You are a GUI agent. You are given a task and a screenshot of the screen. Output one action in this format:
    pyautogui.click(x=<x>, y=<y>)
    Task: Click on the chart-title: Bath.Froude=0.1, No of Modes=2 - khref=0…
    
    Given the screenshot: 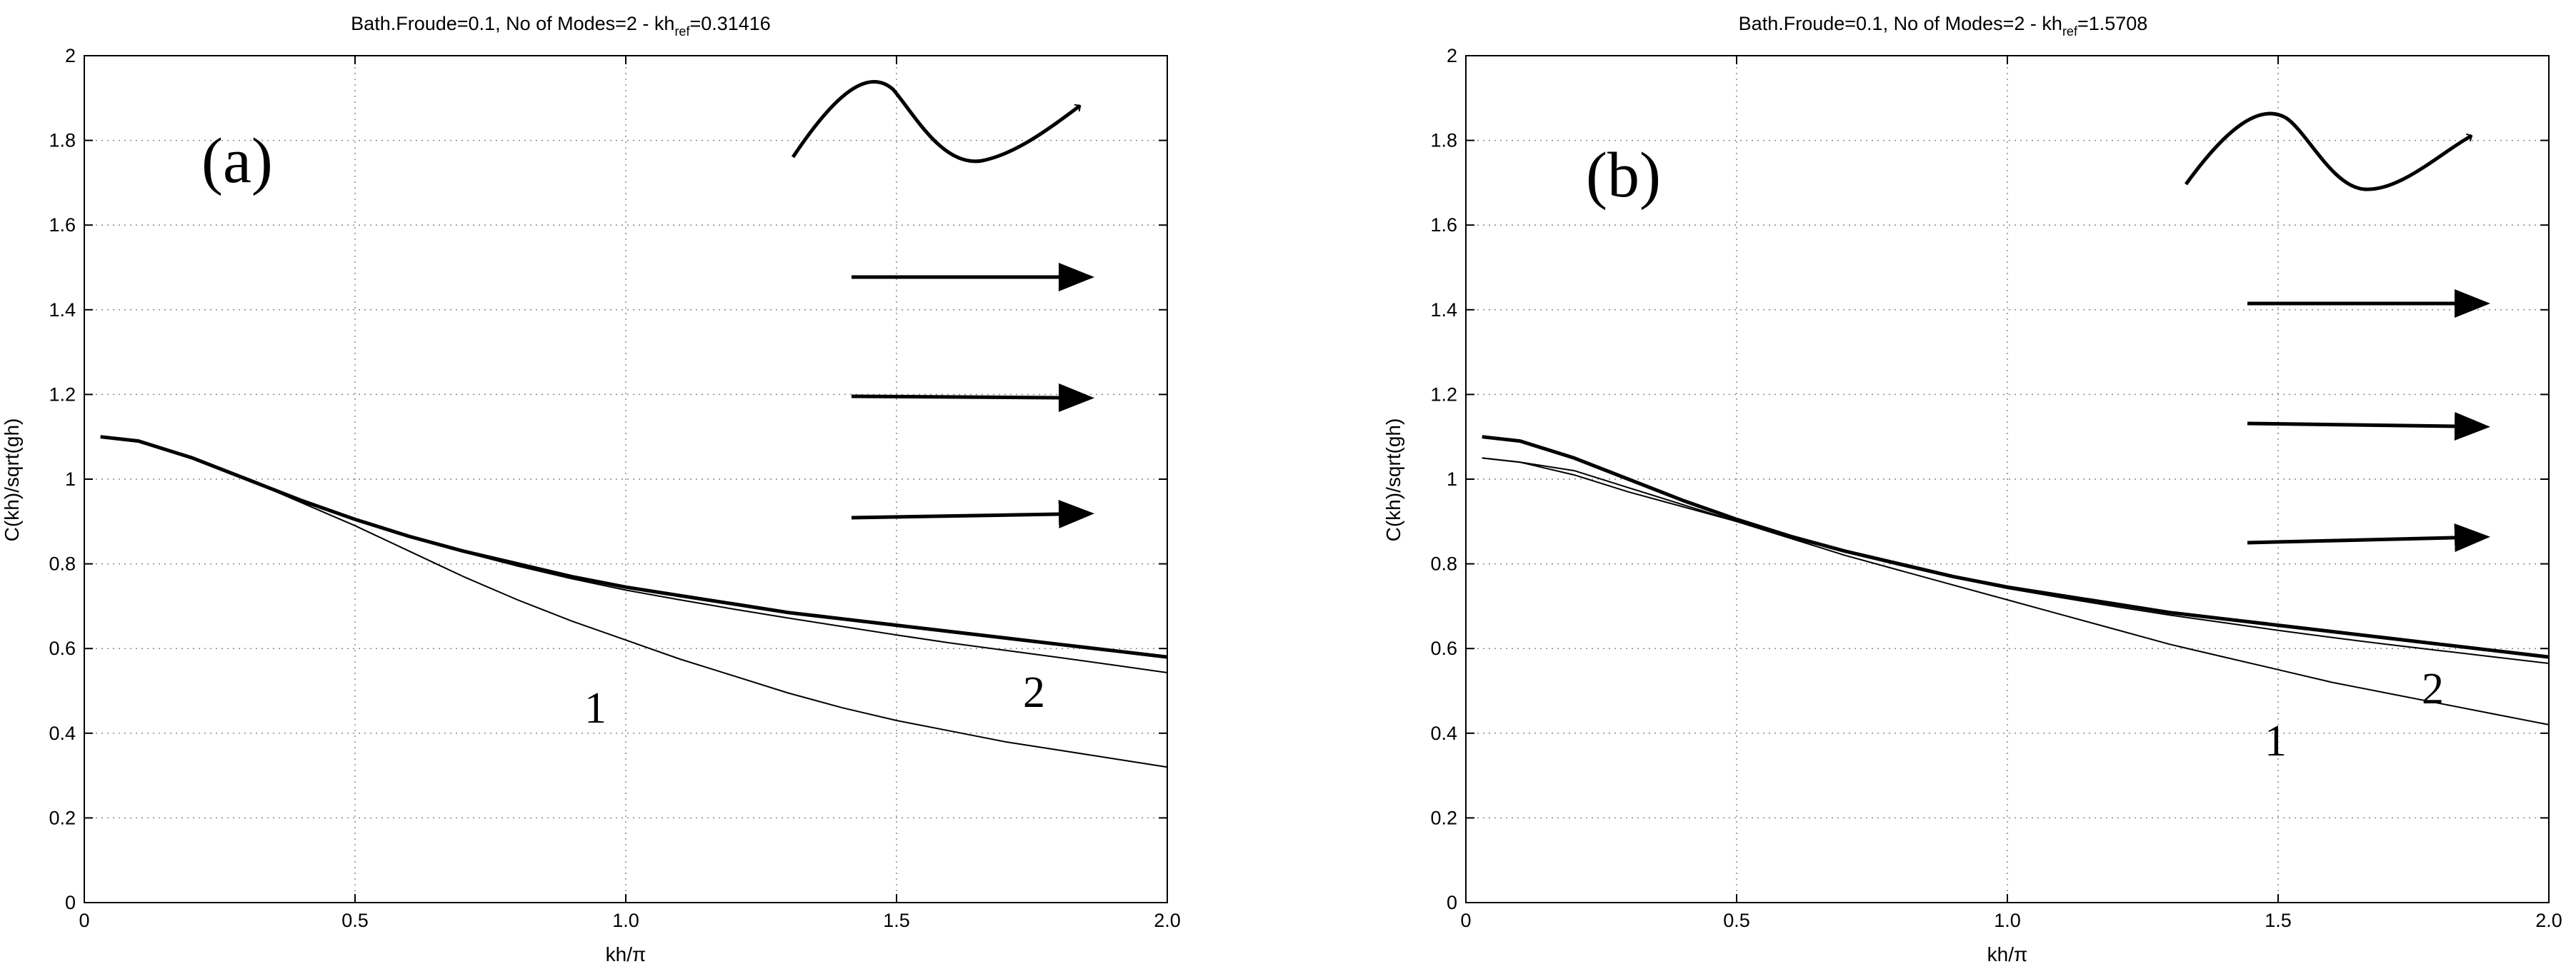 What is the action you would take?
    pyautogui.click(x=561, y=26)
    